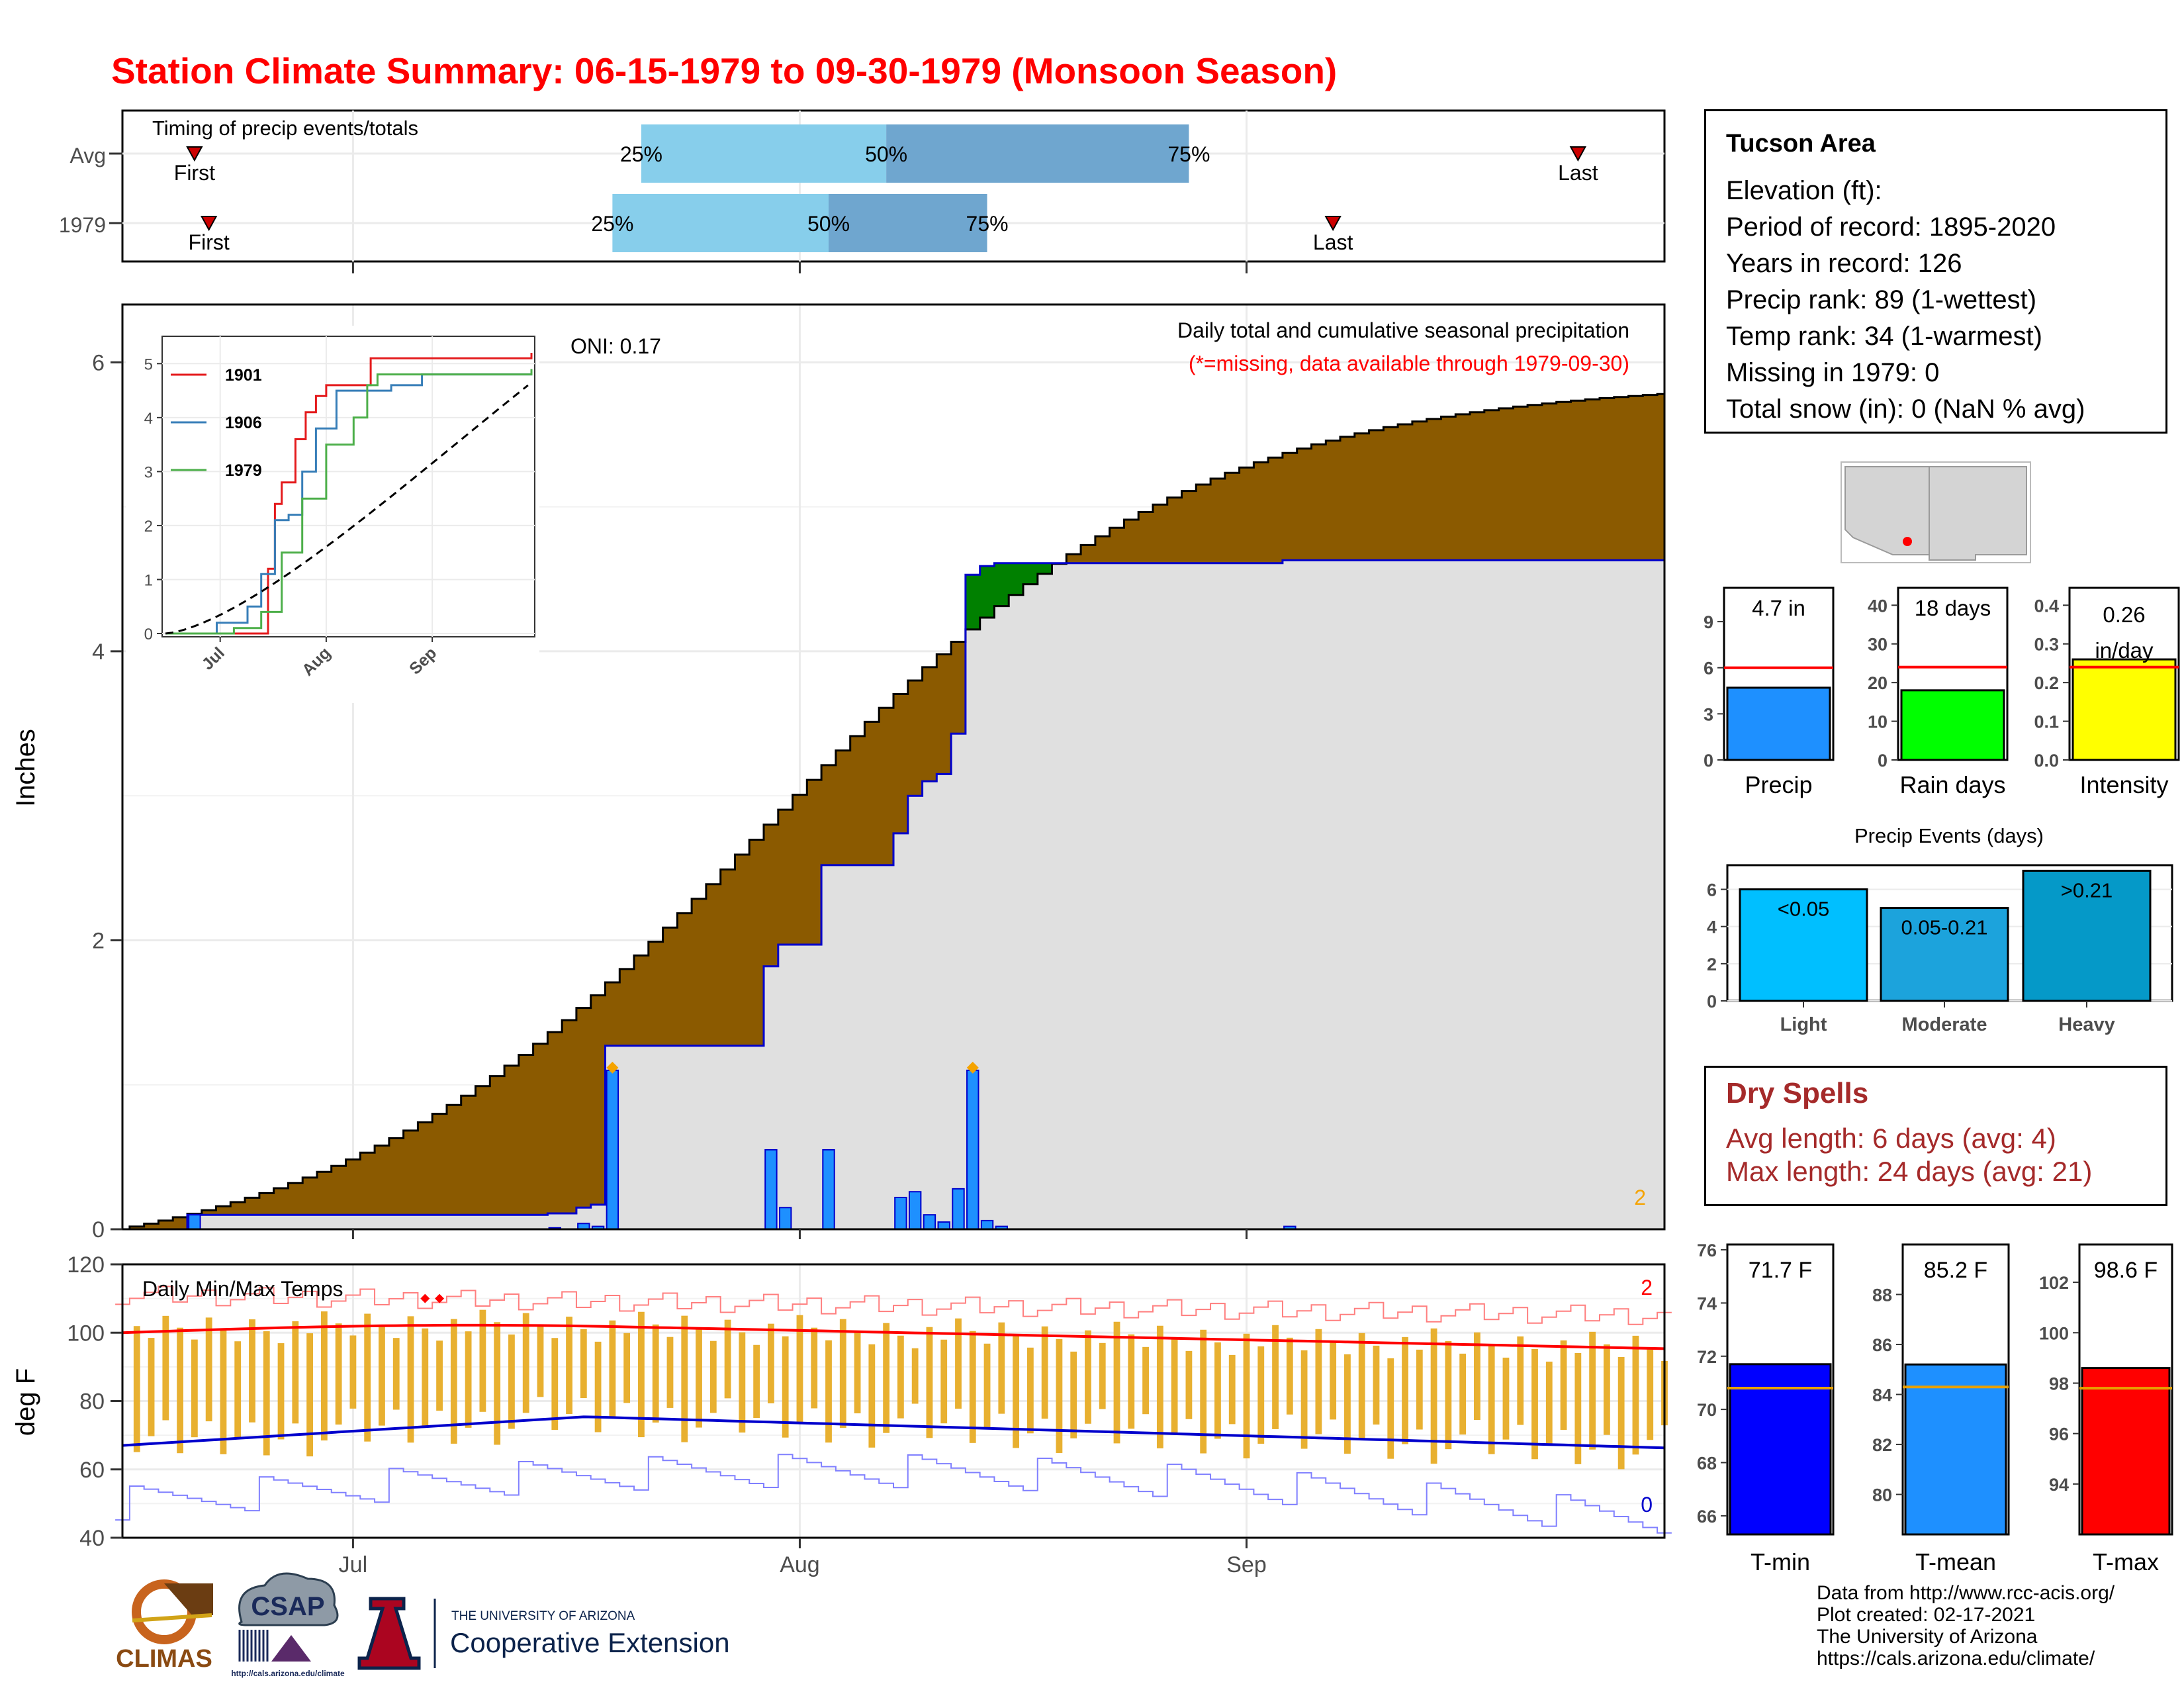 The image size is (2184, 1688). I want to click on footer-line: Data from http://www.rcc-acis.org/, so click(1966, 1593).